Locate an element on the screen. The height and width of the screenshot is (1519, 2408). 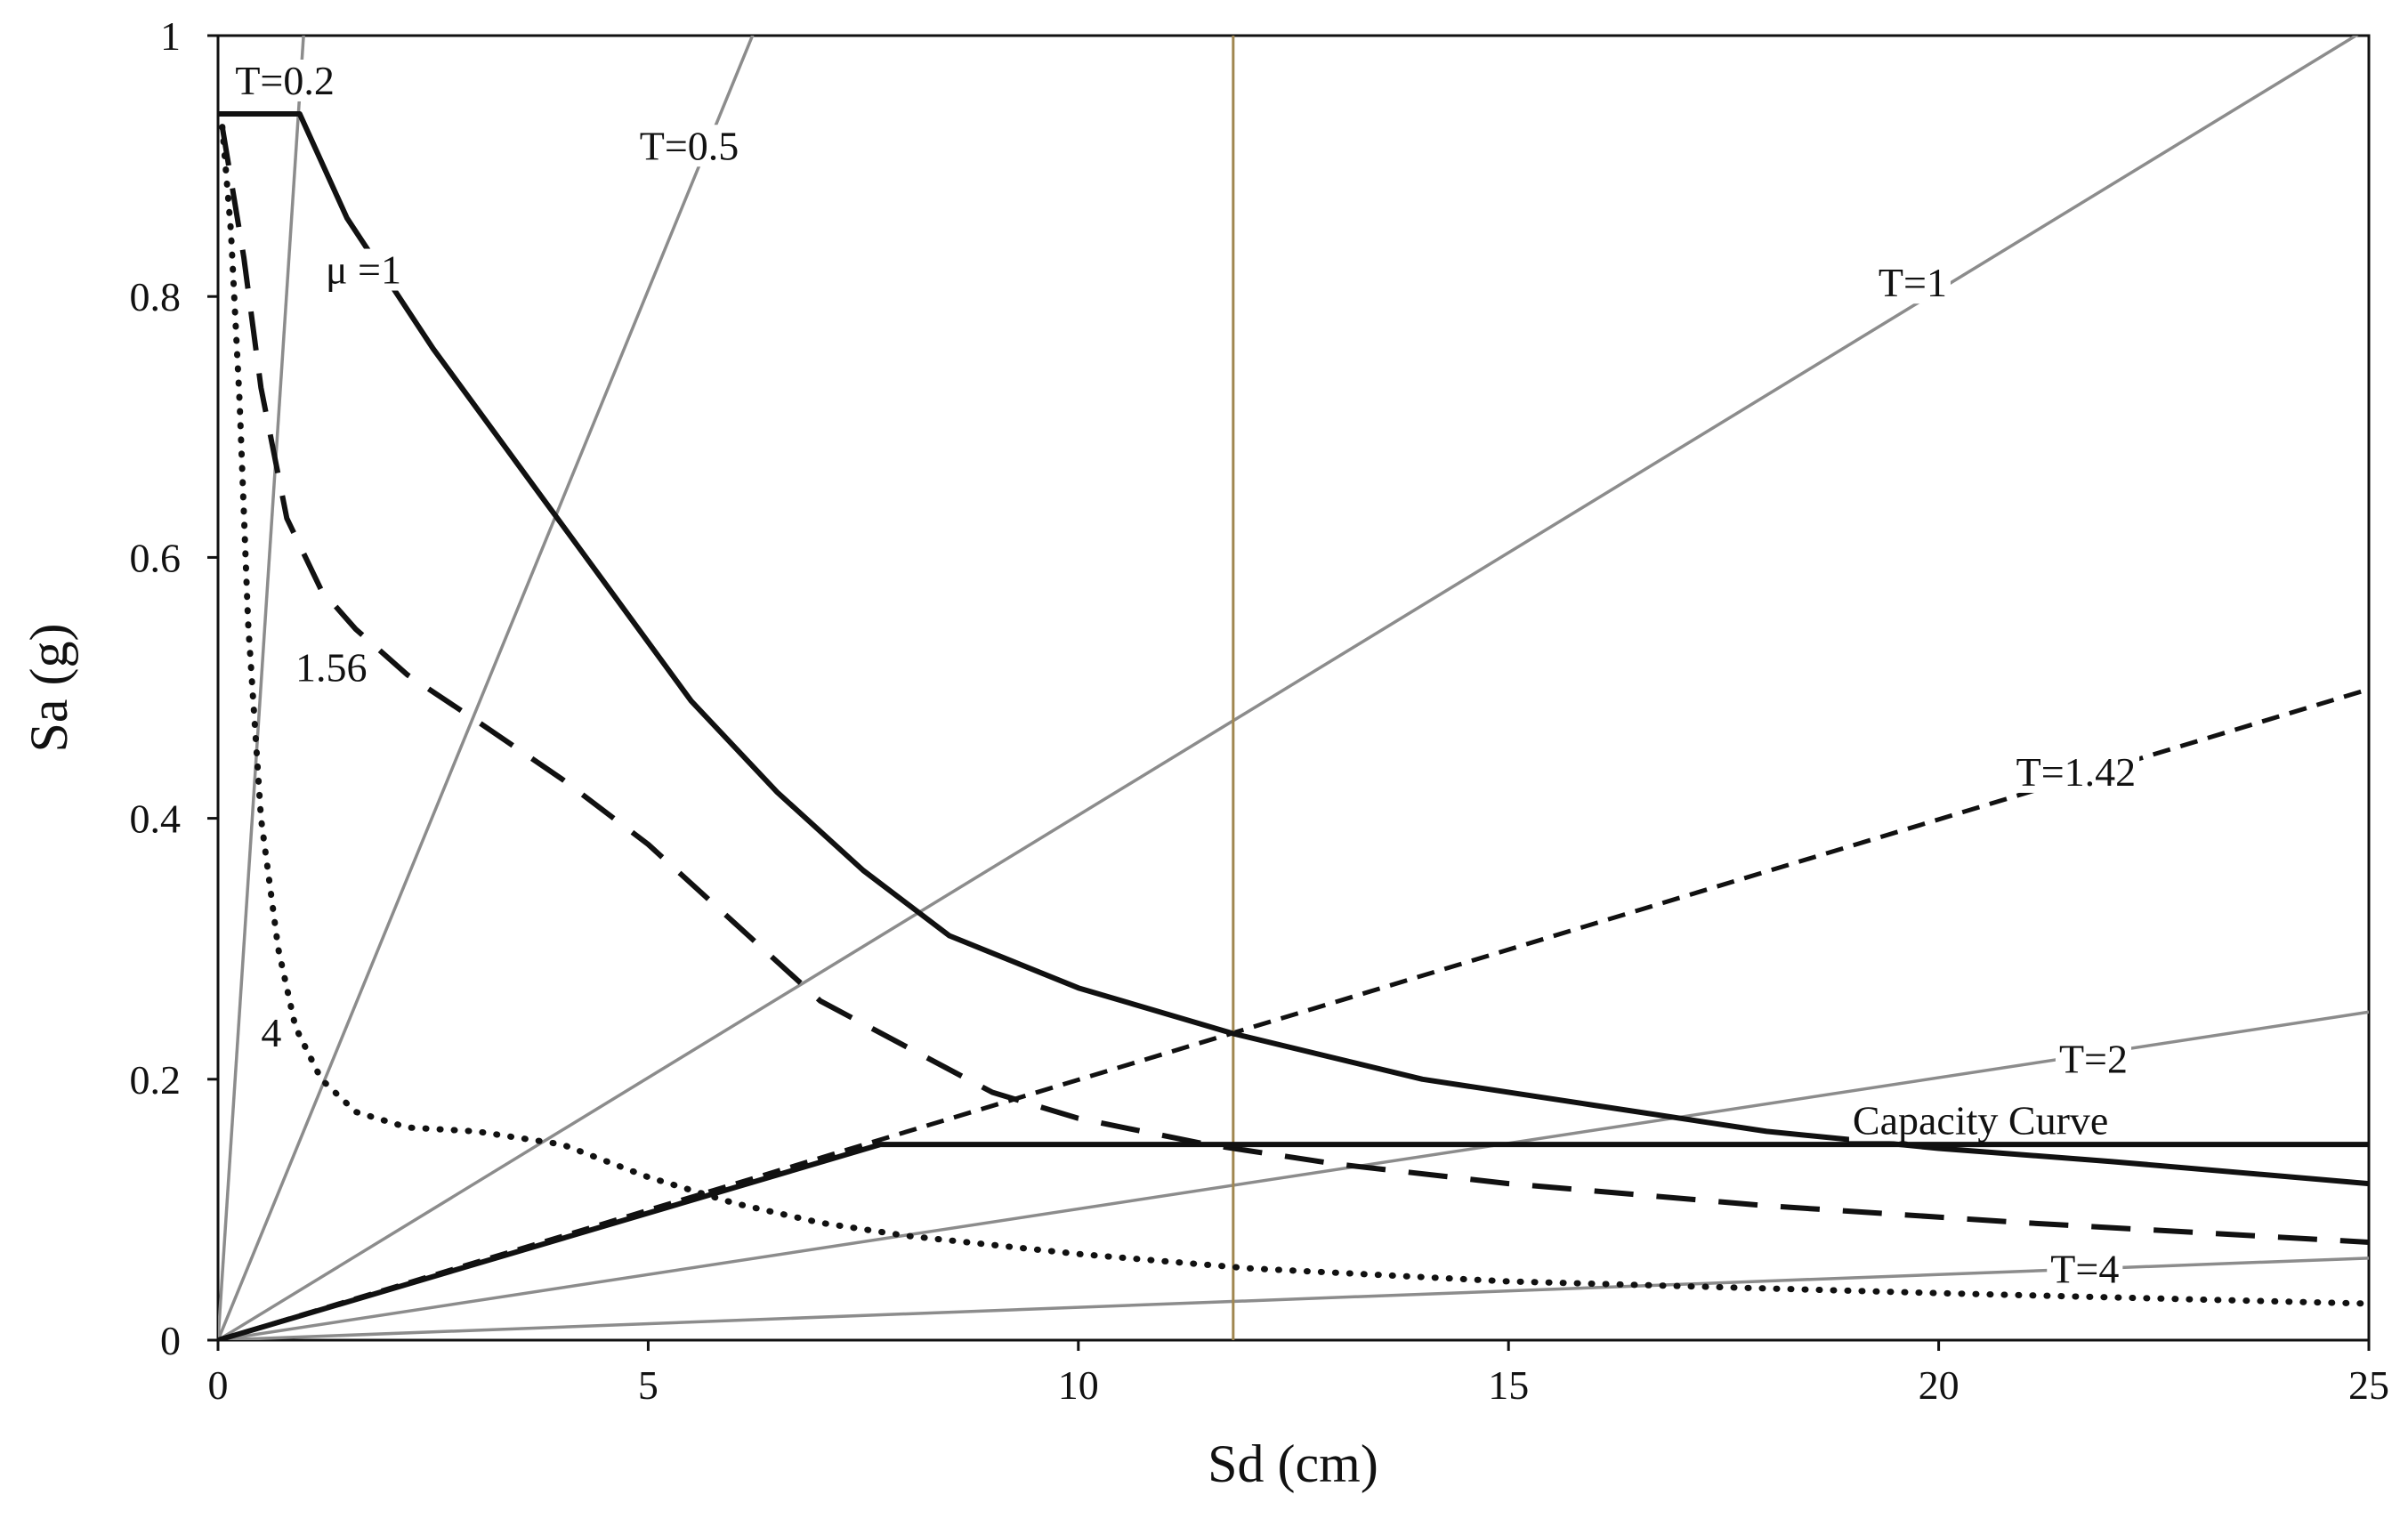
label-t-2: T=2 is located at coordinates (2094, 1058).